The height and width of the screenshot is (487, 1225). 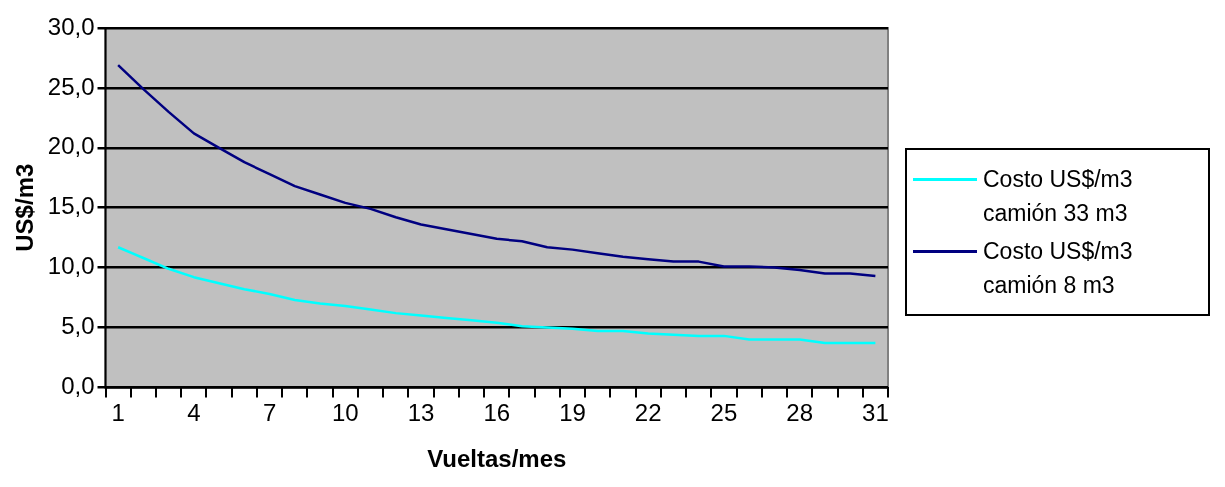 I want to click on y-tick-label: 0,0, so click(x=78, y=386).